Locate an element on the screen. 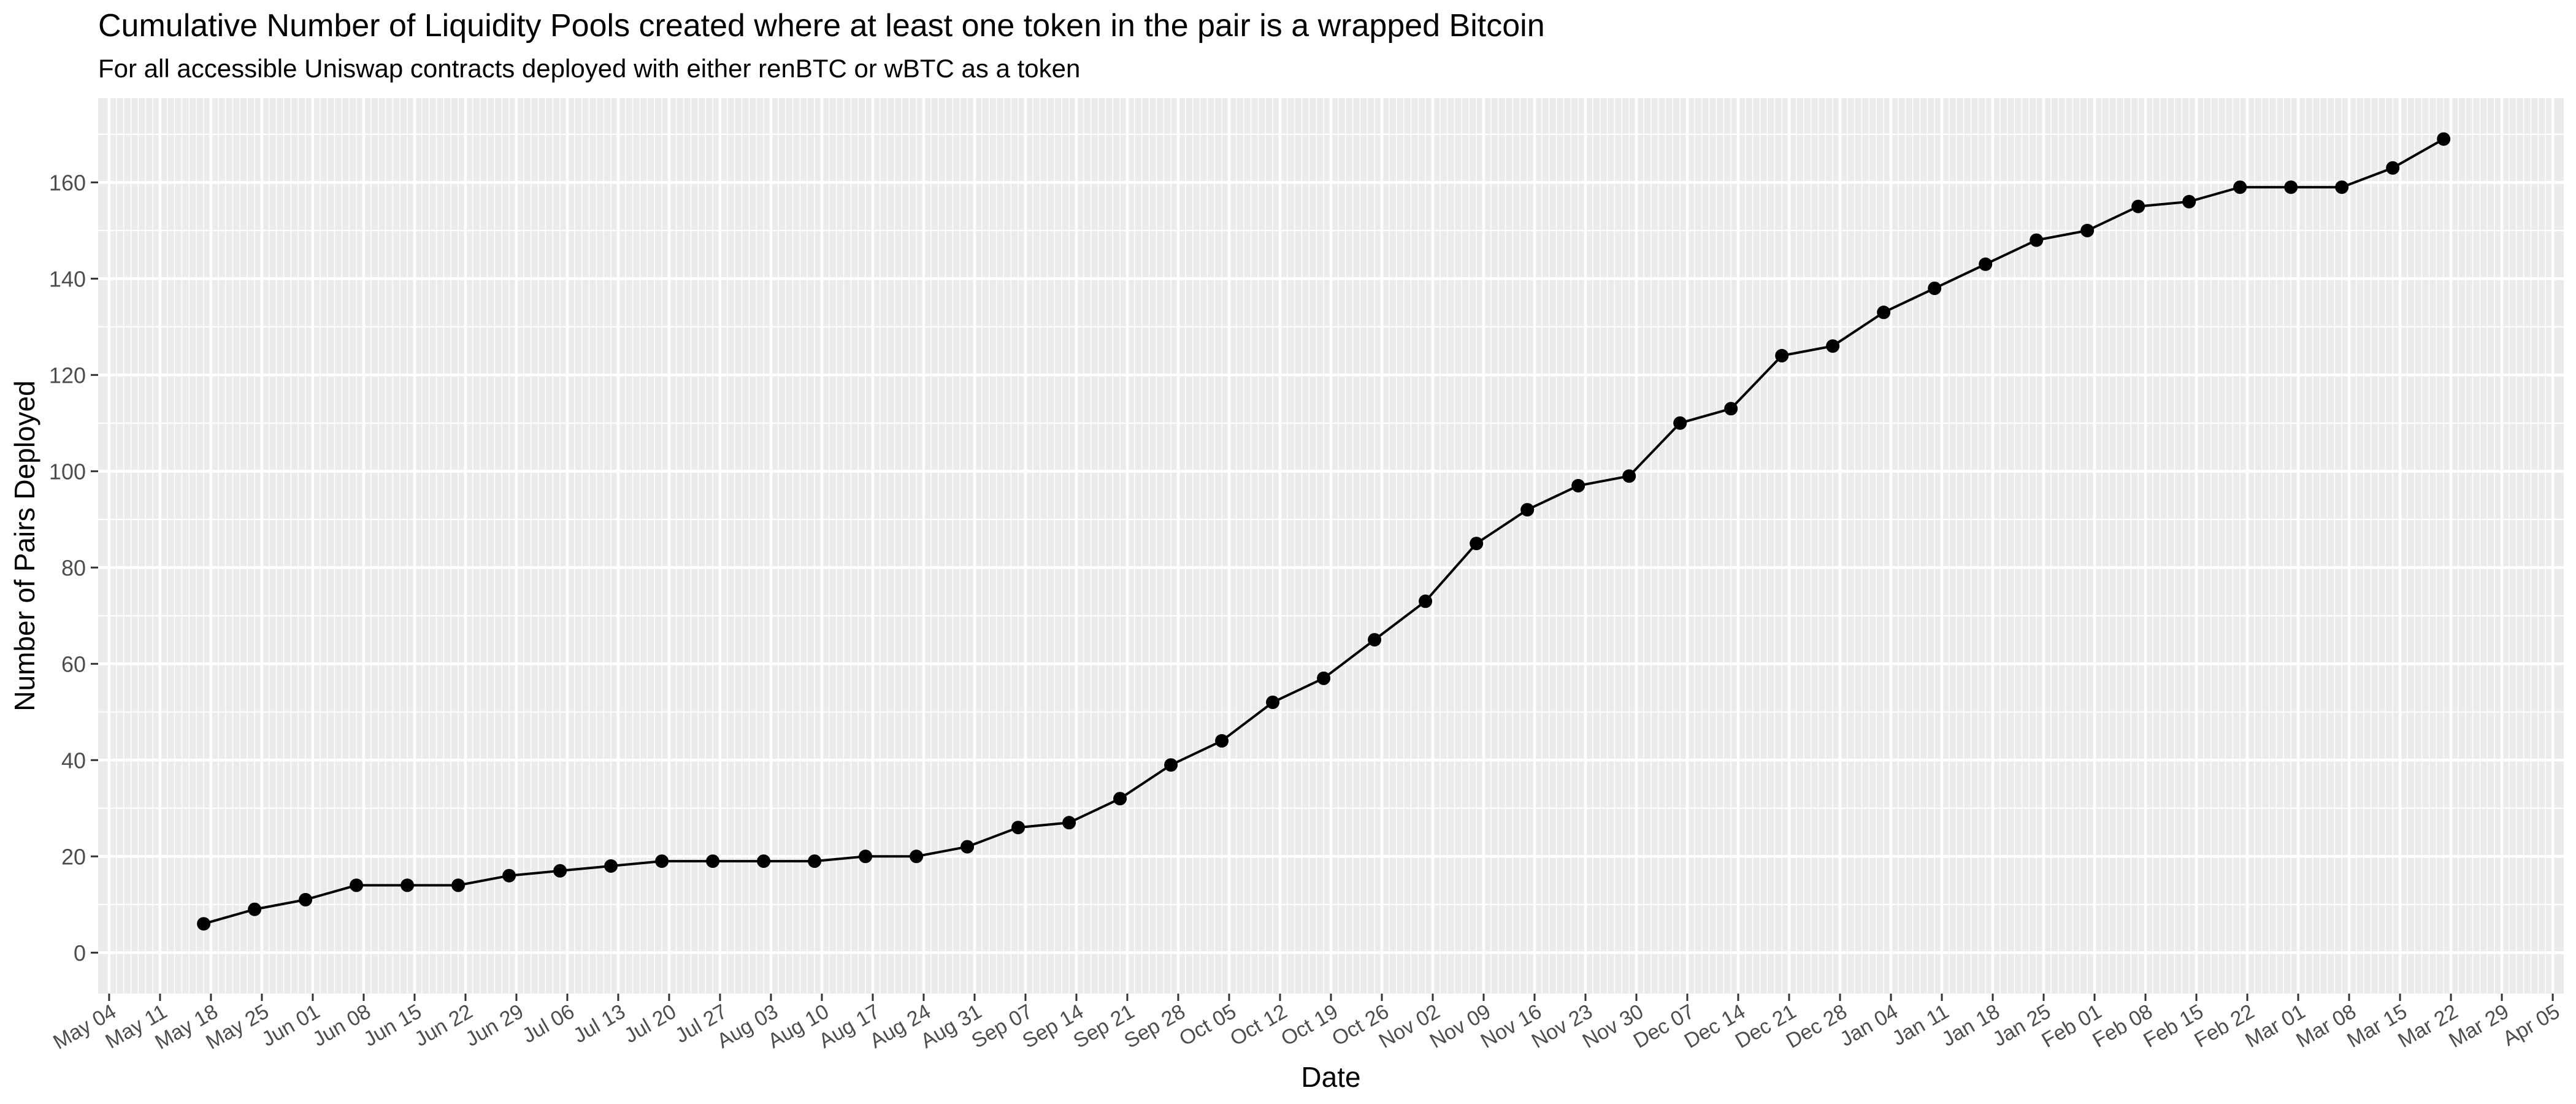 This screenshot has width=2576, height=1104. x-tick-label: Jan 04 is located at coordinates (1869, 1025).